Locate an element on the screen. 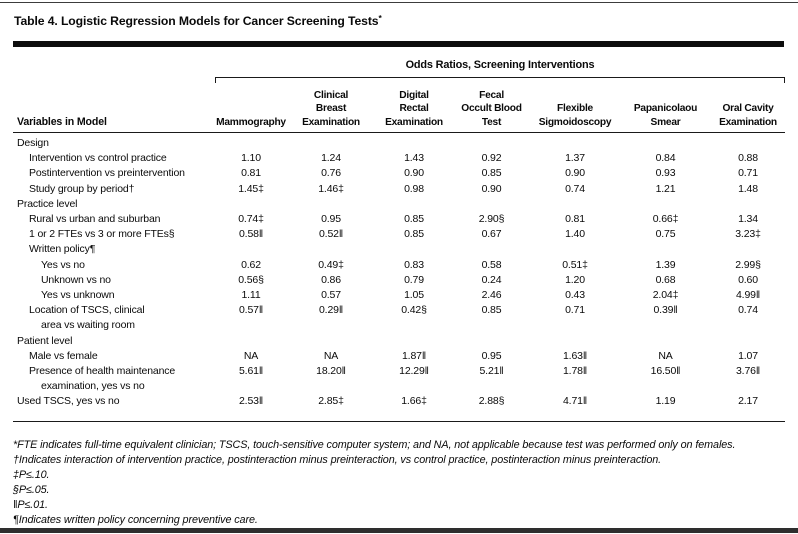 Image resolution: width=798 pixels, height=534 pixels. row-label: Study group by period† is located at coordinates (114, 189).